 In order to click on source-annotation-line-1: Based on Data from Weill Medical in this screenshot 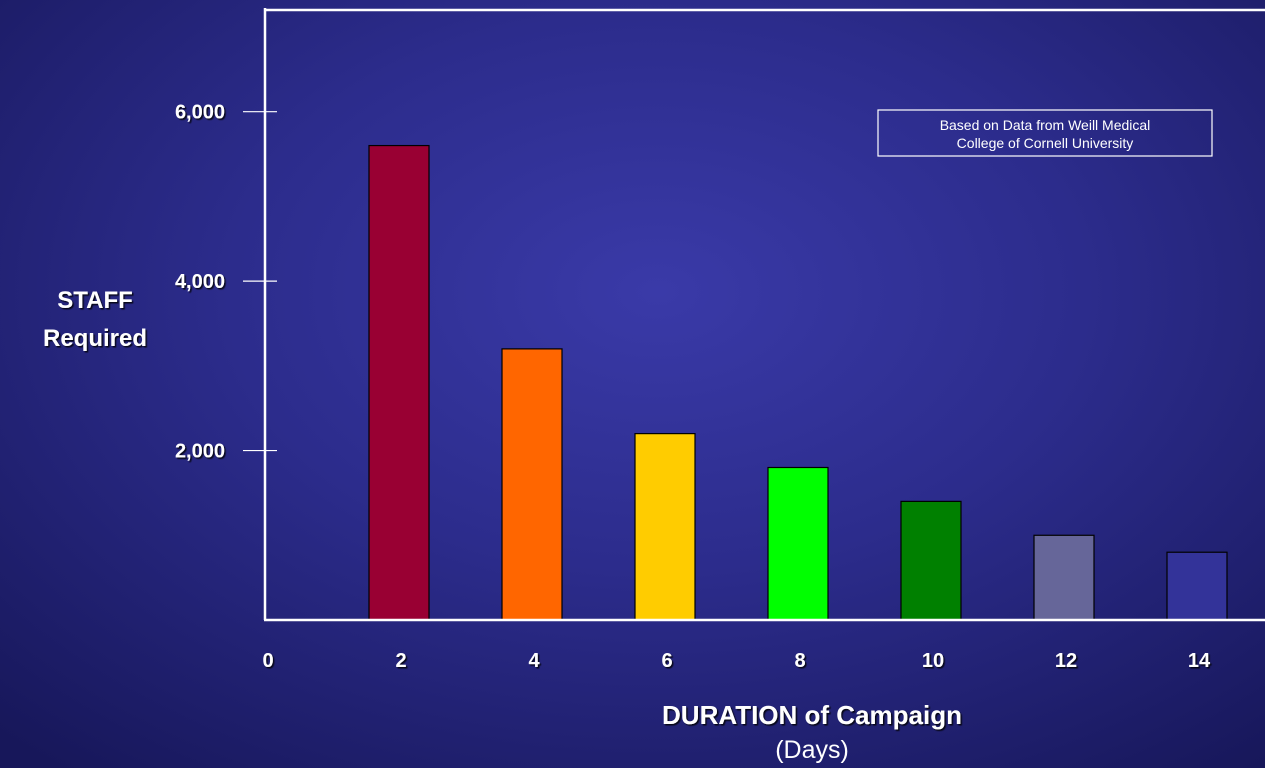, I will do `click(1045, 125)`.